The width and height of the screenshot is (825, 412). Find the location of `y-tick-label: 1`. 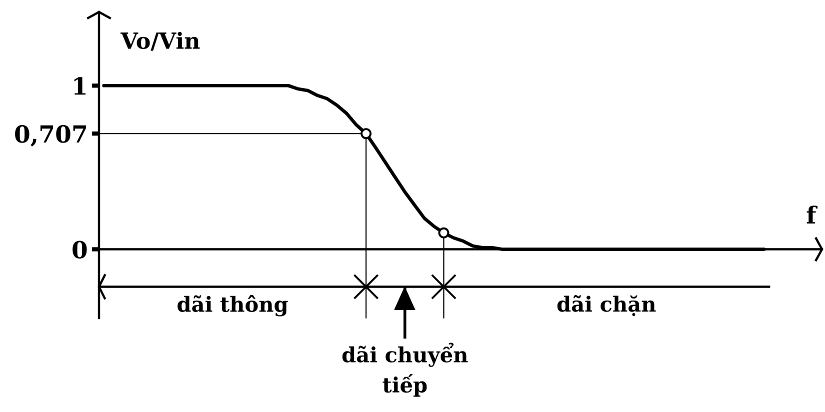

y-tick-label: 1 is located at coordinates (80, 86).